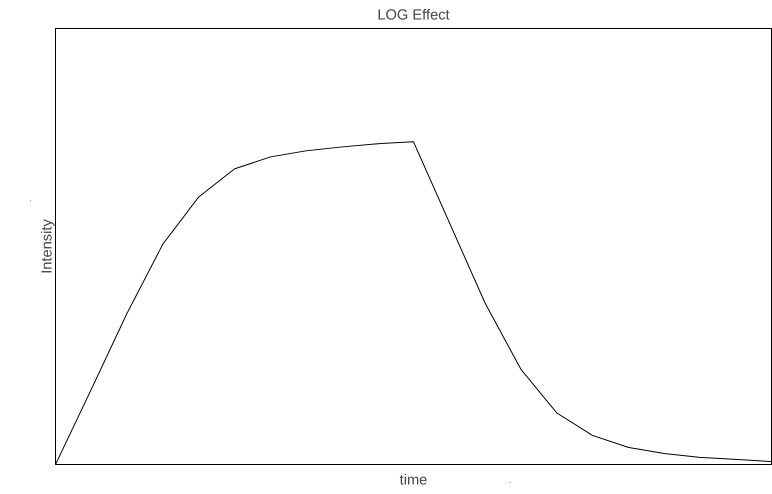  What do you see at coordinates (413, 16) in the screenshot?
I see `chart-title: LOG Effect` at bounding box center [413, 16].